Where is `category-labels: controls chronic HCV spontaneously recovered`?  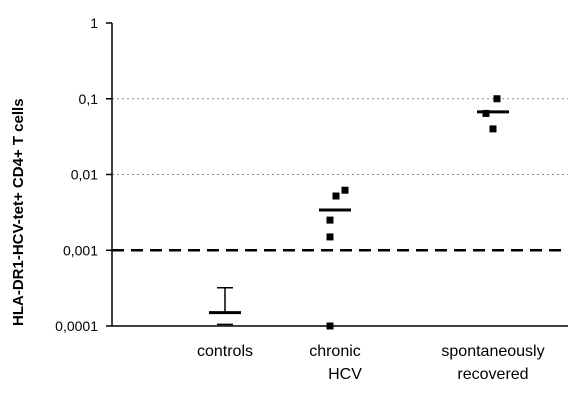 category-labels: controls chronic HCV spontaneously recovered is located at coordinates (371, 363).